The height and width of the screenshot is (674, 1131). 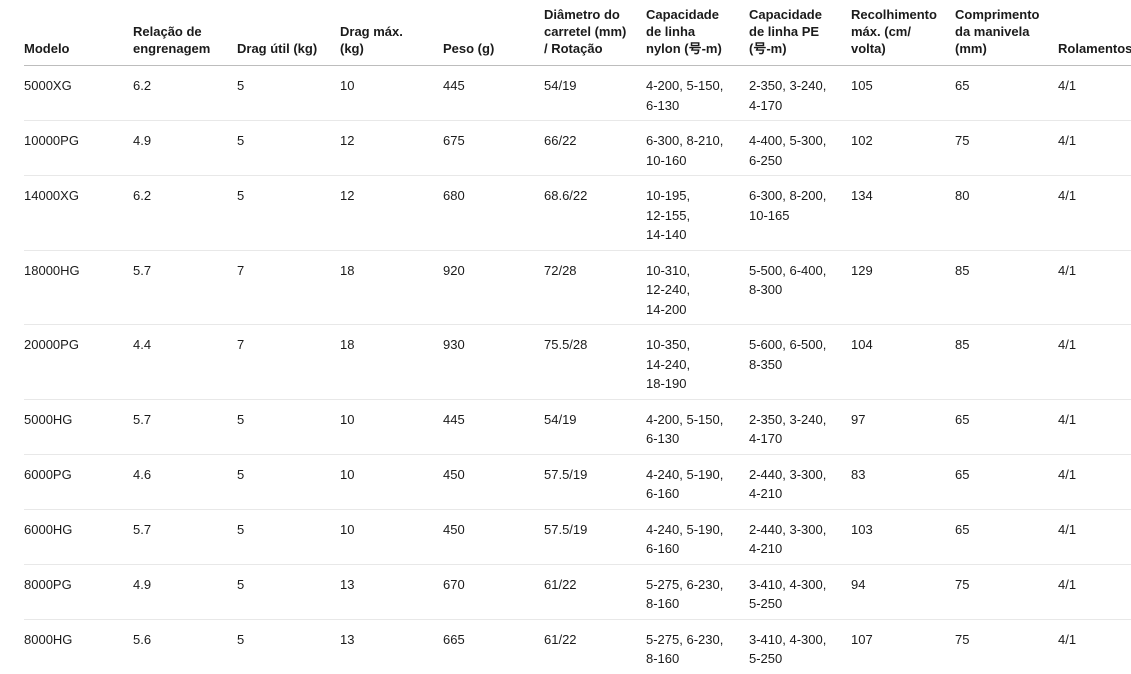 What do you see at coordinates (595, 33) in the screenshot?
I see `column-header-diametro-carretel: Diâmetro do carretel (mm) / Rotação` at bounding box center [595, 33].